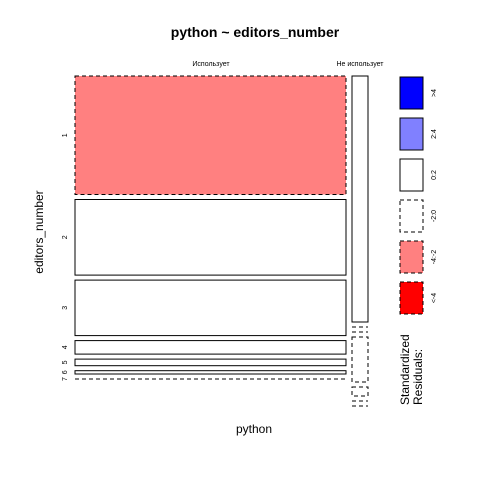  Describe the element at coordinates (255, 32) in the screenshot. I see `chart-title: python ~ editors_number` at that location.